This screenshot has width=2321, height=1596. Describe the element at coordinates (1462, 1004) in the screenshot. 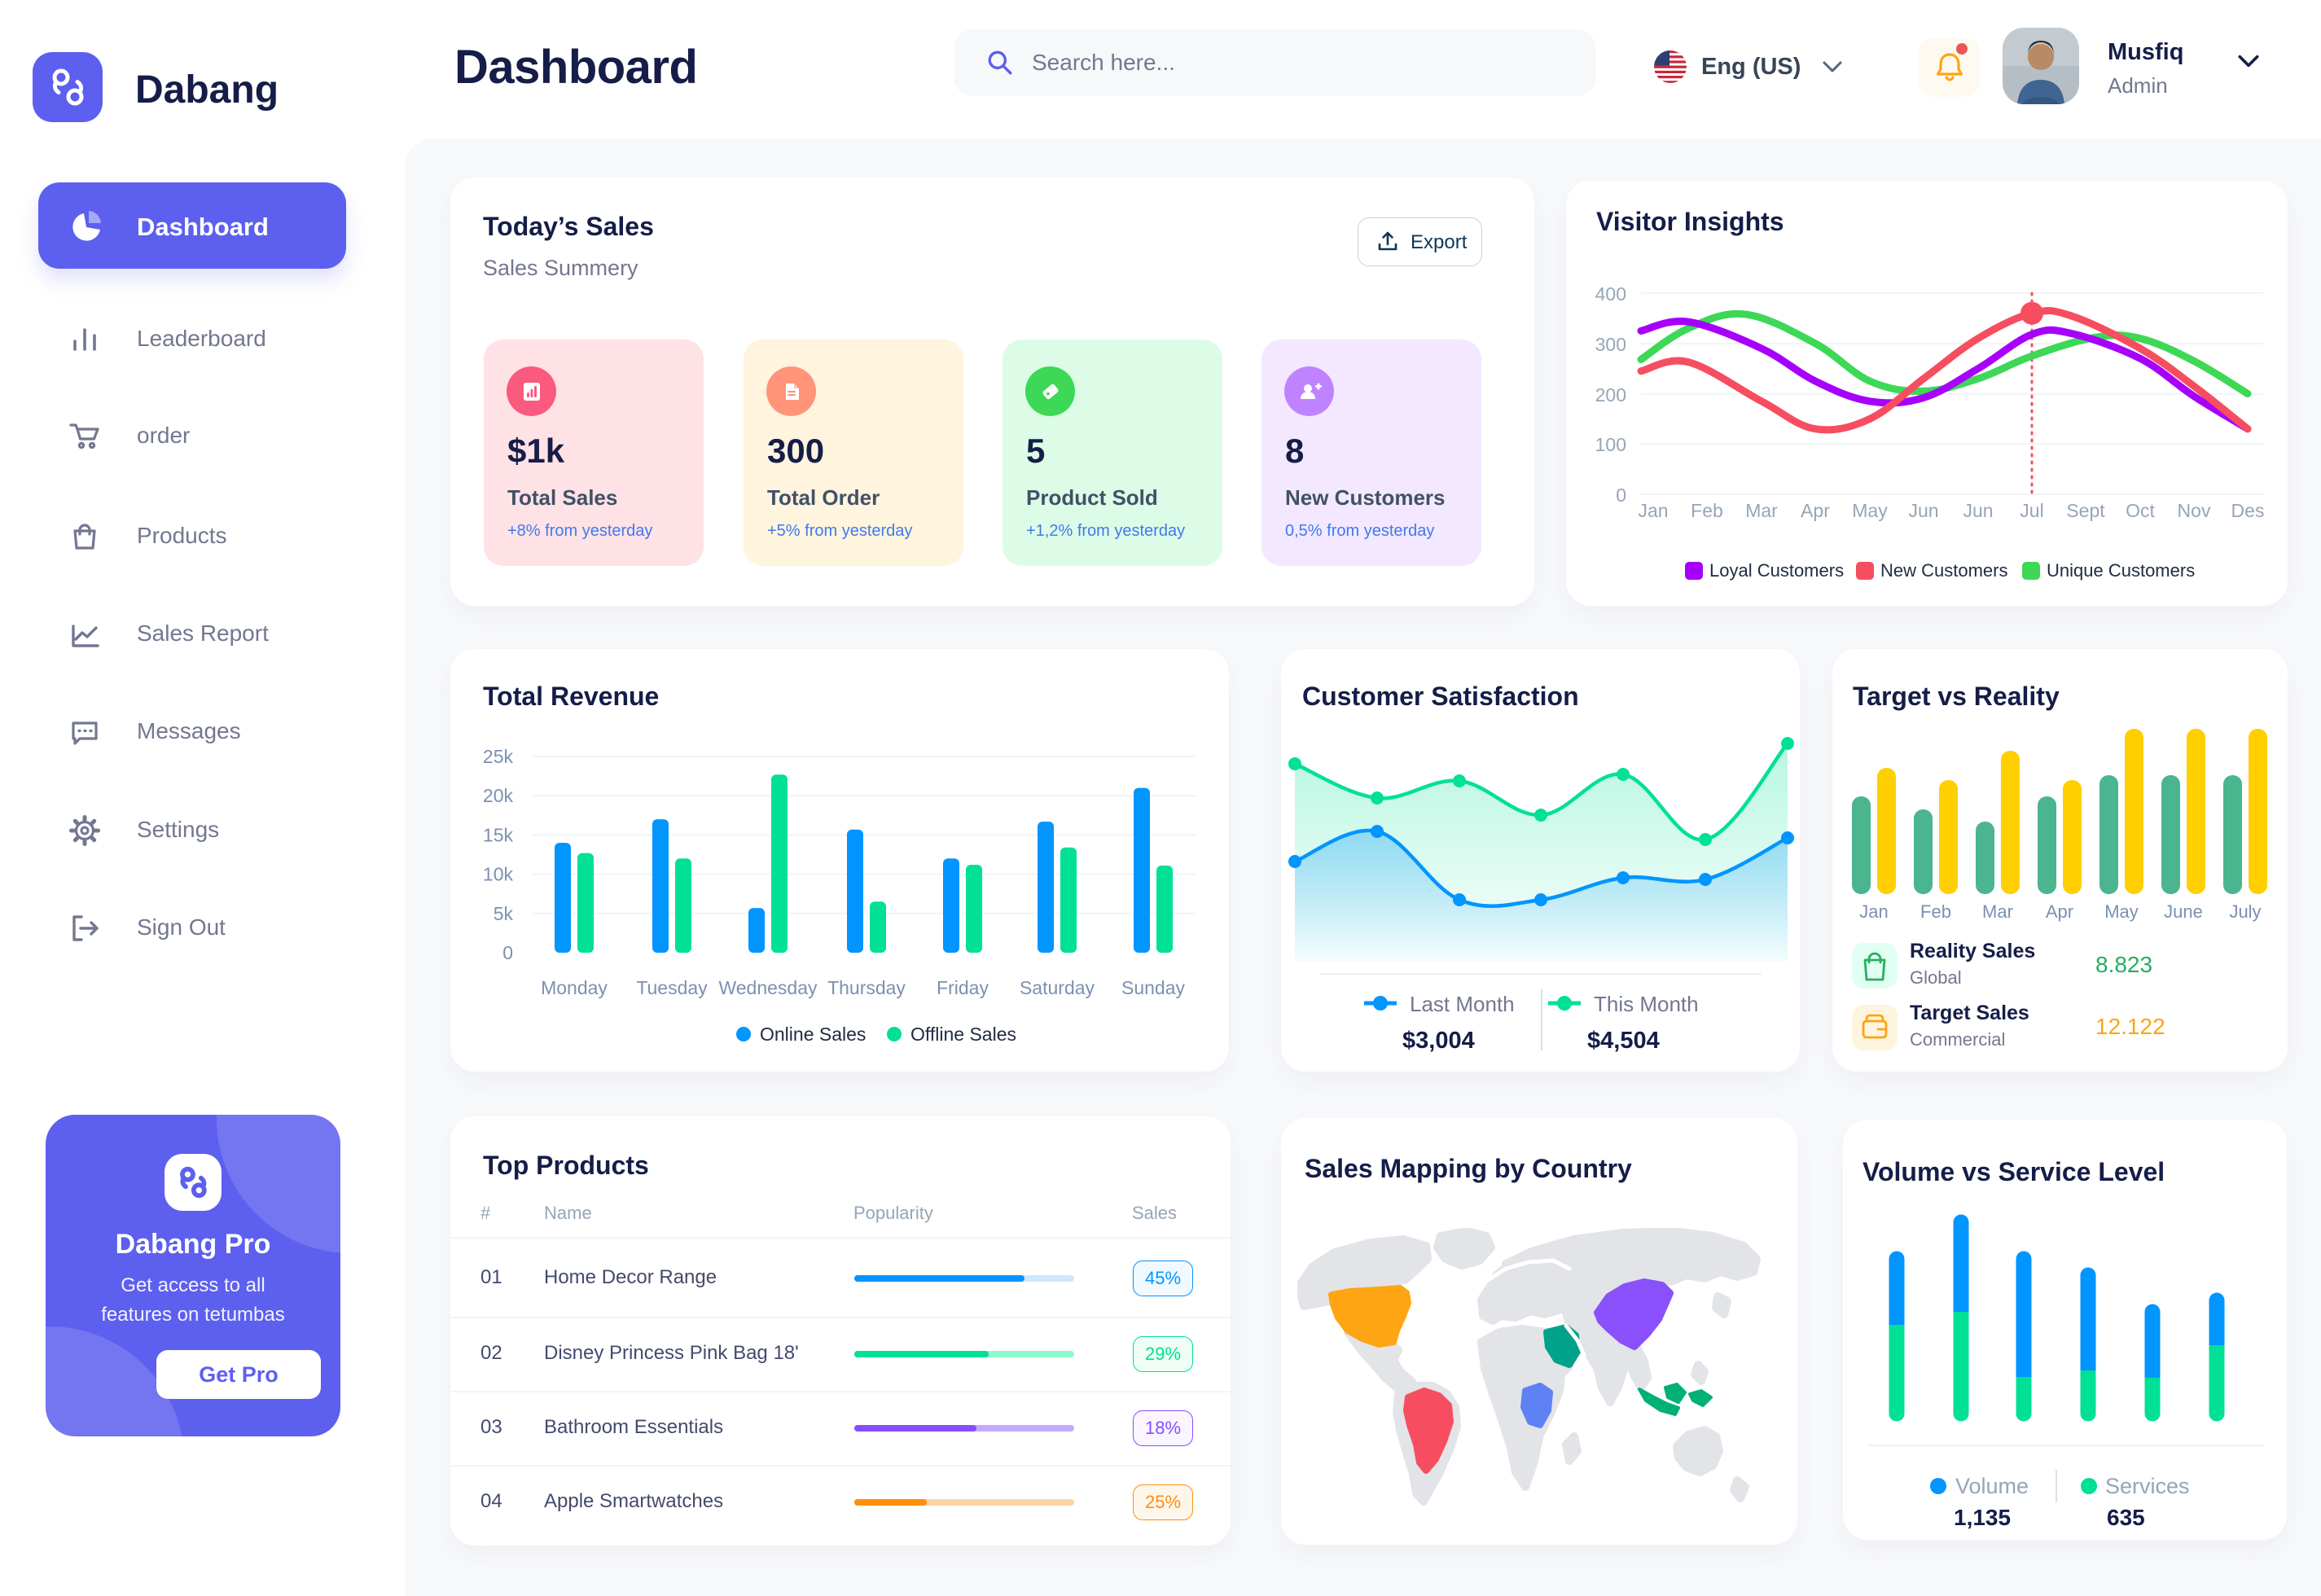

I see `svg-text: Last Month` at that location.